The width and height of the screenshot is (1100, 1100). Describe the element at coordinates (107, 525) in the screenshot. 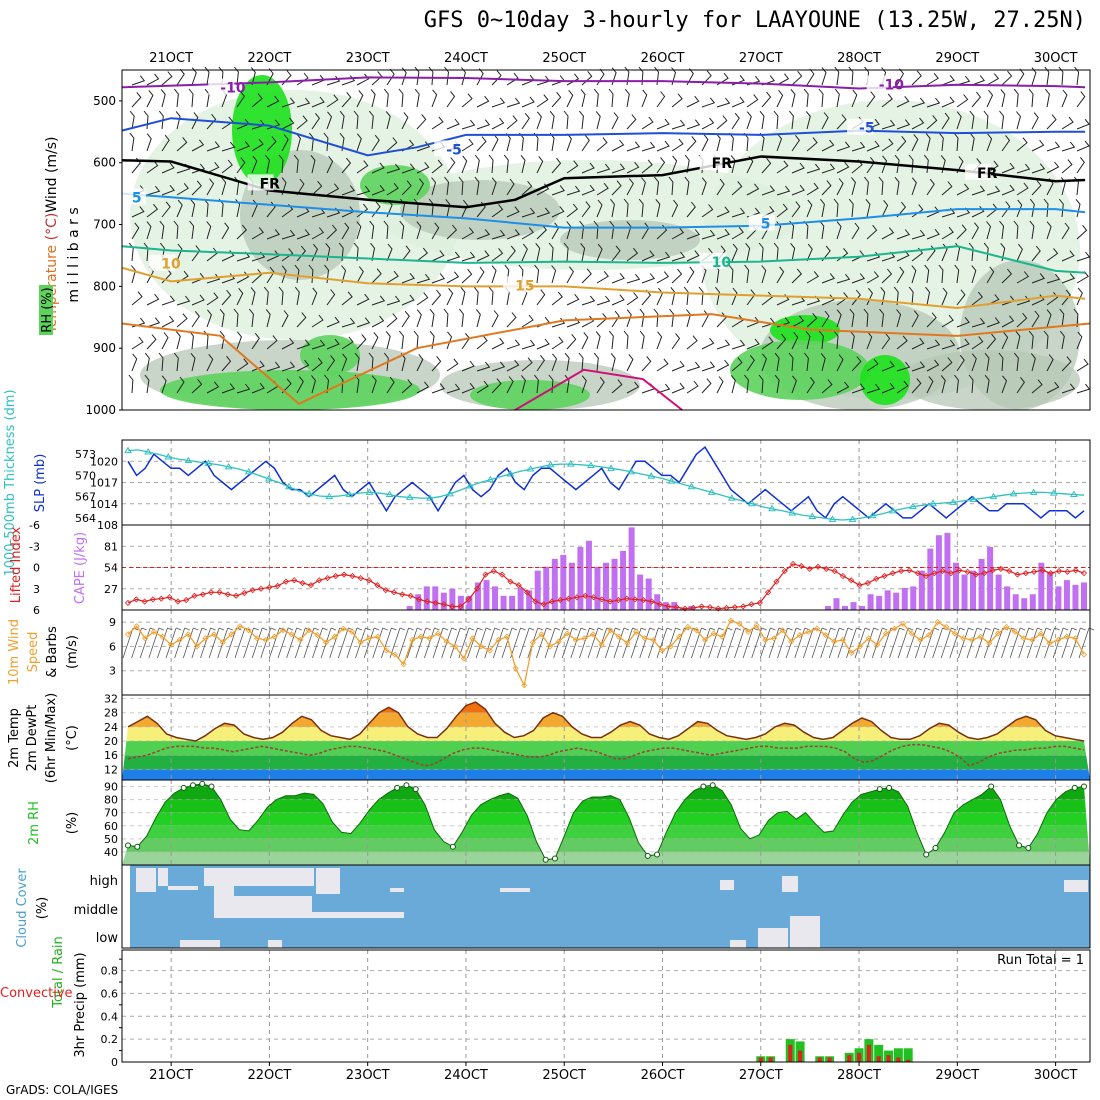

I see `cape-tick-label: 108` at that location.